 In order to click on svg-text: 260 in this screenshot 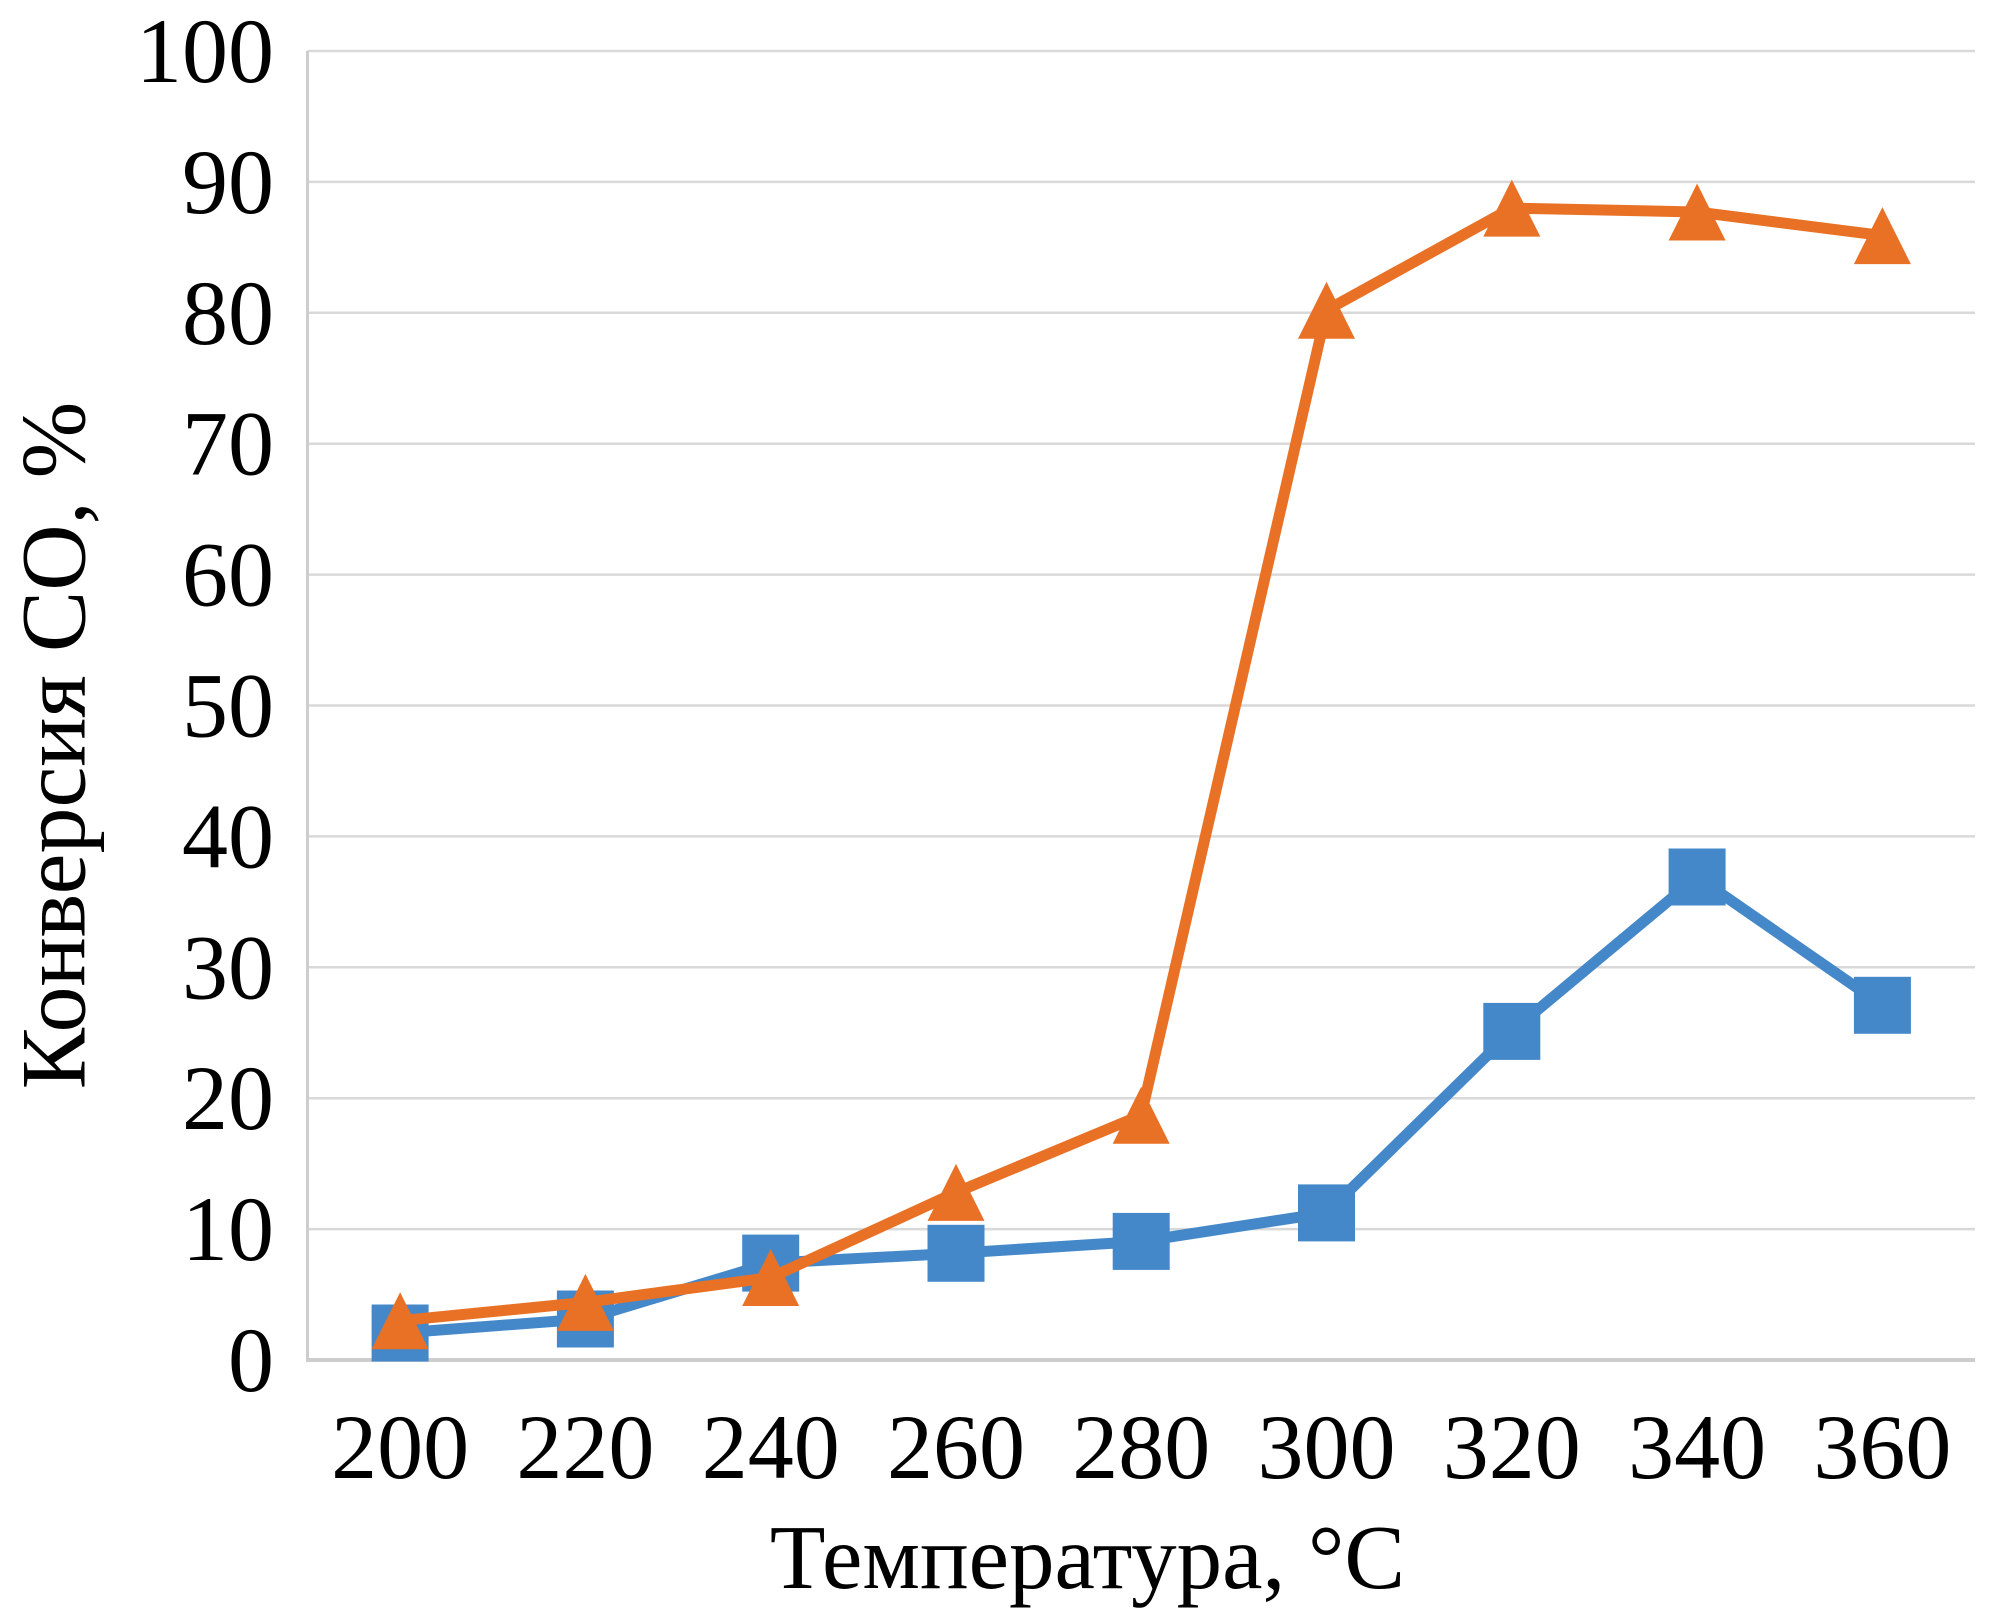, I will do `click(956, 1447)`.